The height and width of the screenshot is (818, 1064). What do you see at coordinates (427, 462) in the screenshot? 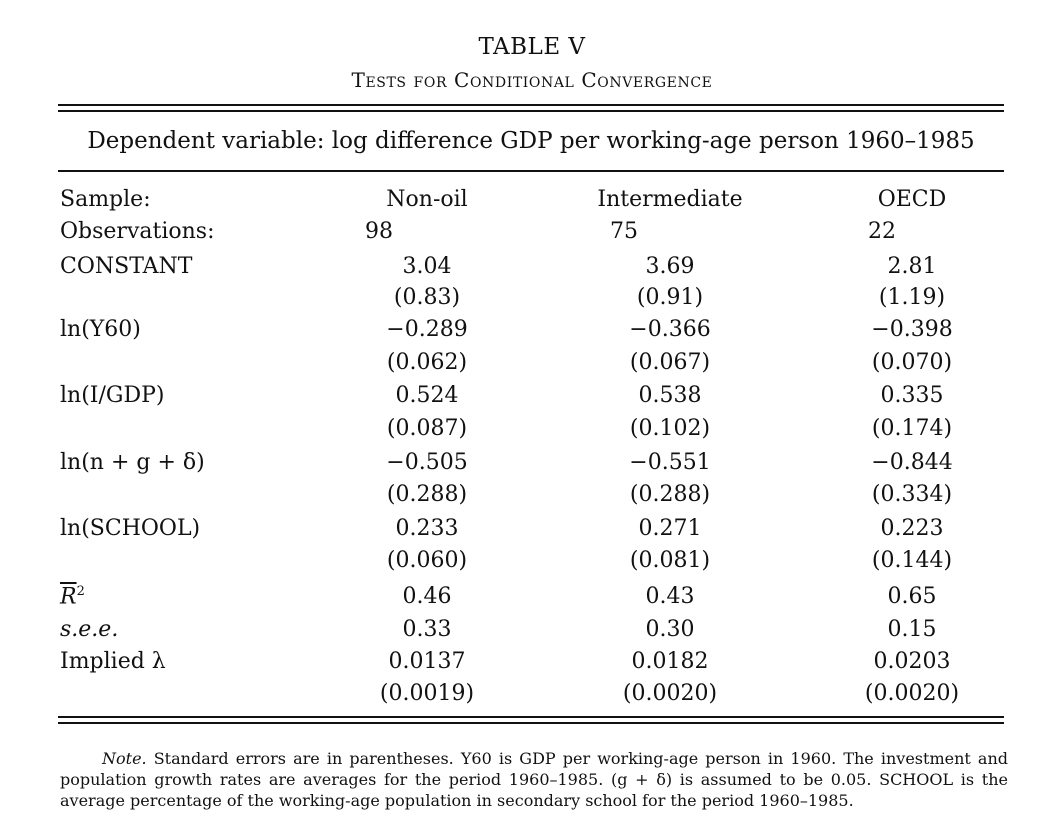
I see `table-cell: −0.505` at bounding box center [427, 462].